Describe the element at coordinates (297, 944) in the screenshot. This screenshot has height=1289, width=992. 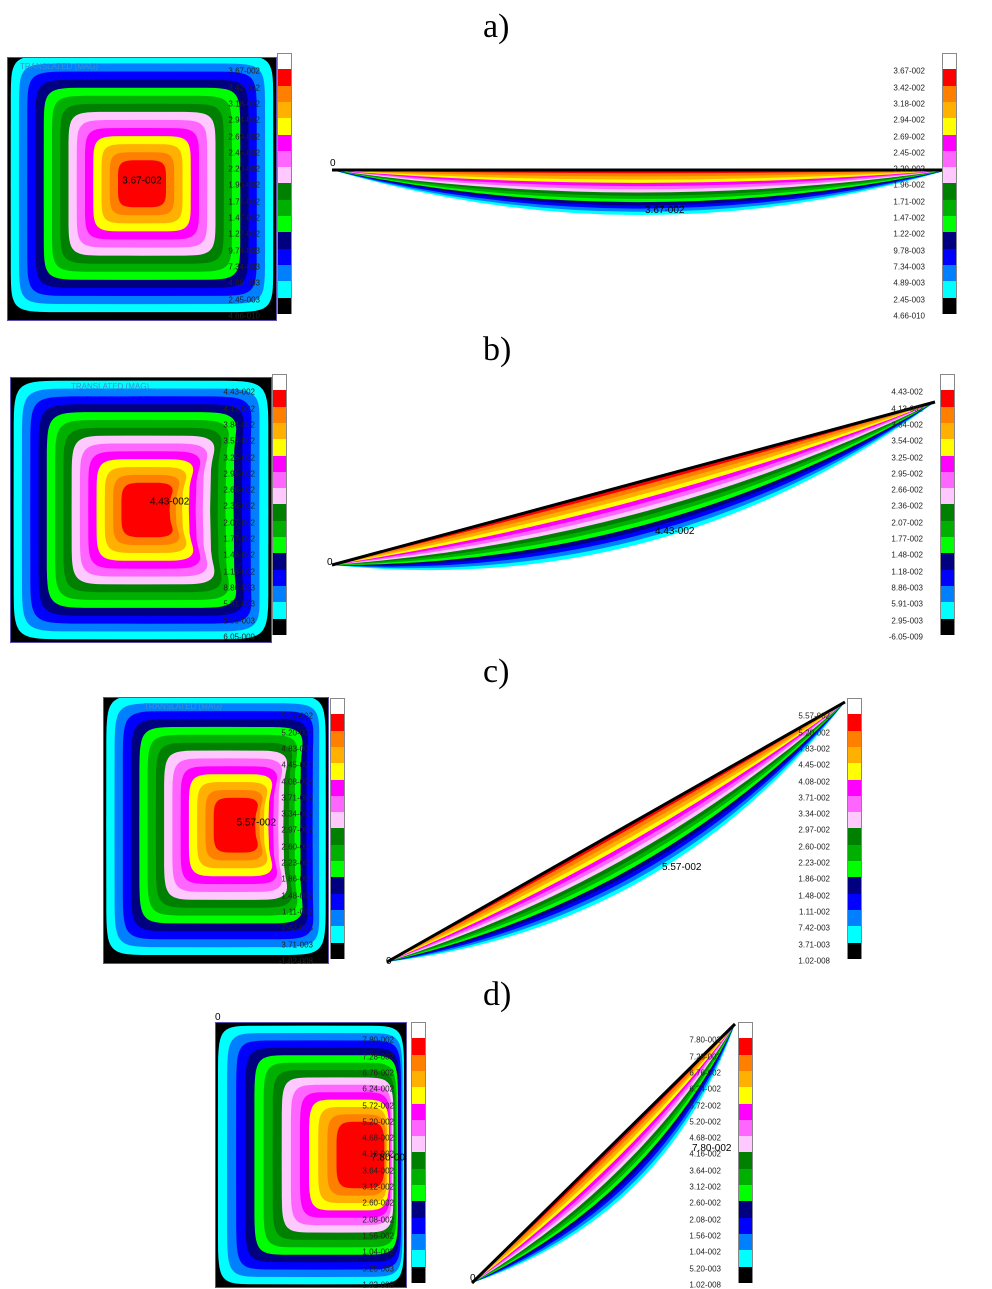
I see `legend-tick-label: 3.71-003` at that location.